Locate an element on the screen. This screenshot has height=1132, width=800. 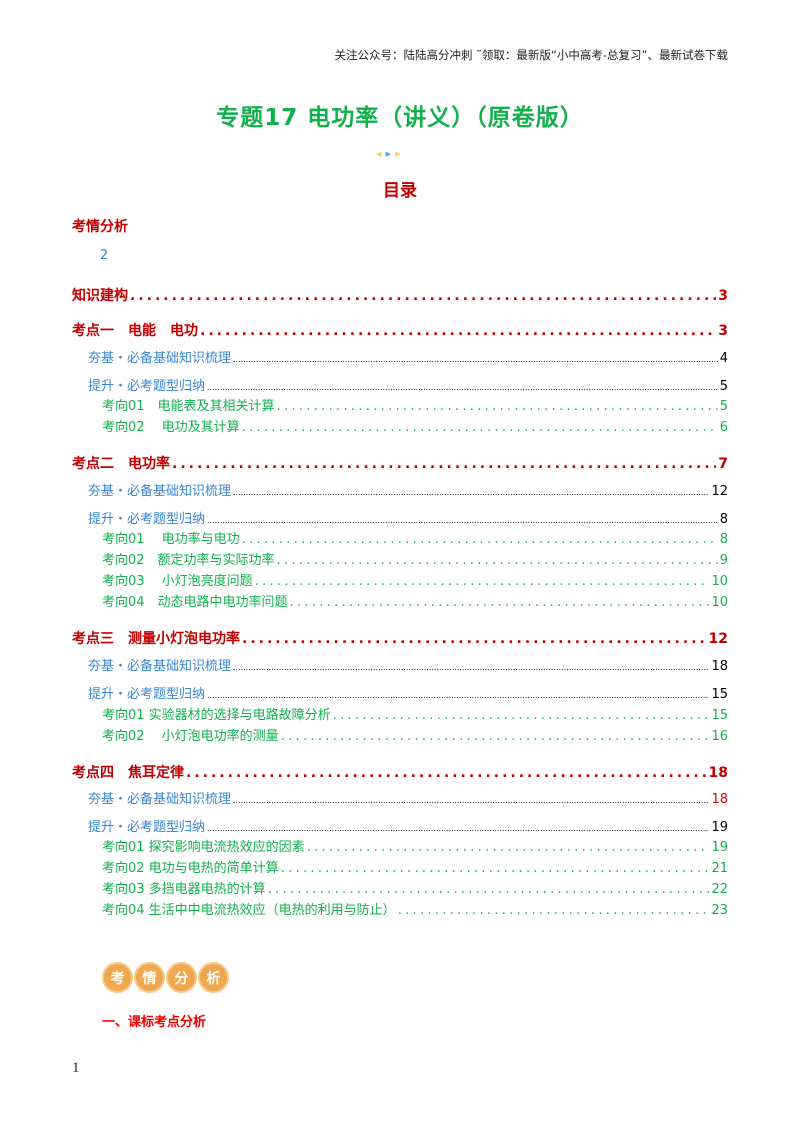
header-note: 关注公众号：陆陆高分冲刺 ˜领取：最新版“小中高考-总复习”、最新试卷下载 is located at coordinates (531, 55).